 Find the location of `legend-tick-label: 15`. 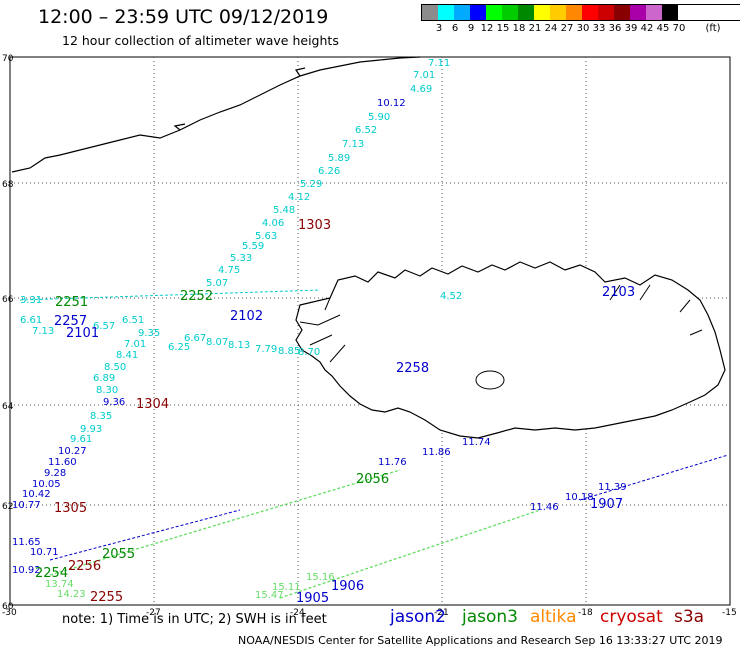

legend-tick-label: 15 is located at coordinates (503, 28).